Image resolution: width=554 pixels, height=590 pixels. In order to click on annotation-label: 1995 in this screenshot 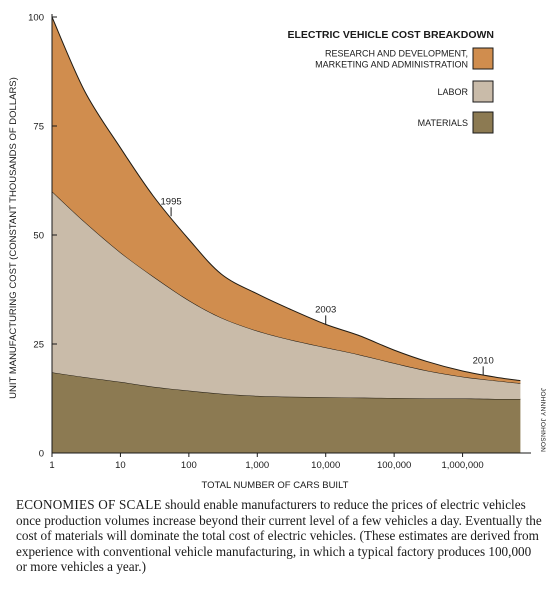, I will do `click(171, 201)`.